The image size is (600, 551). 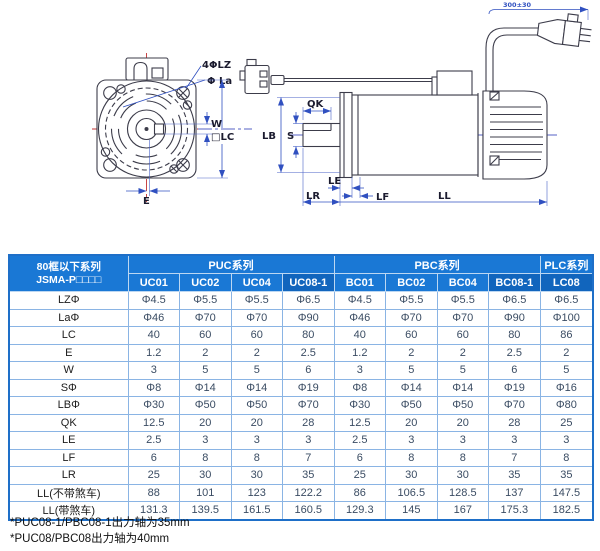 What do you see at coordinates (153, 510) in the screenshot?
I see `table-cell: 131.3` at bounding box center [153, 510].